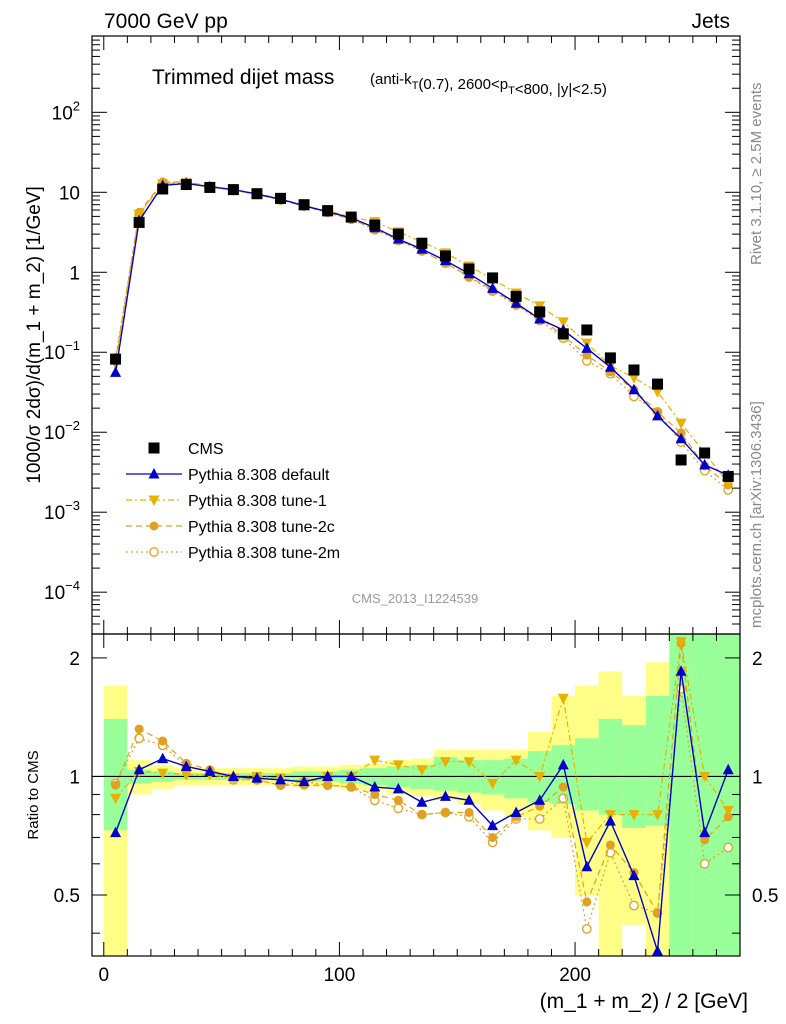 This screenshot has height=1024, width=786. I want to click on upper-y-tick-label: 10⁻², so click(62, 431).